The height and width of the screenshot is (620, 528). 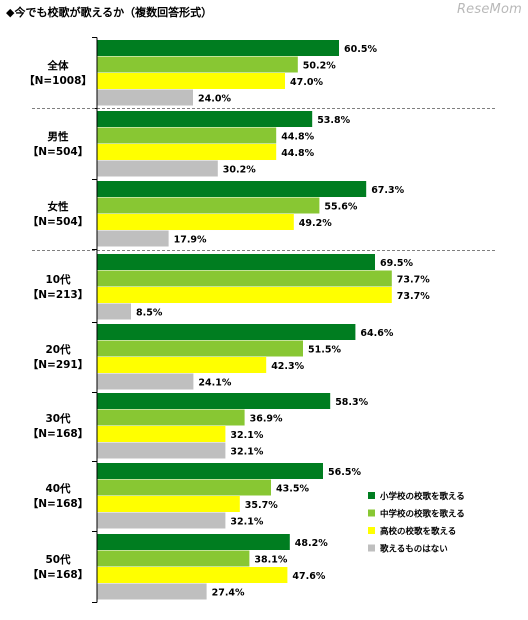 What do you see at coordinates (266, 418) in the screenshot?
I see `data-label-5-1: 36.9%` at bounding box center [266, 418].